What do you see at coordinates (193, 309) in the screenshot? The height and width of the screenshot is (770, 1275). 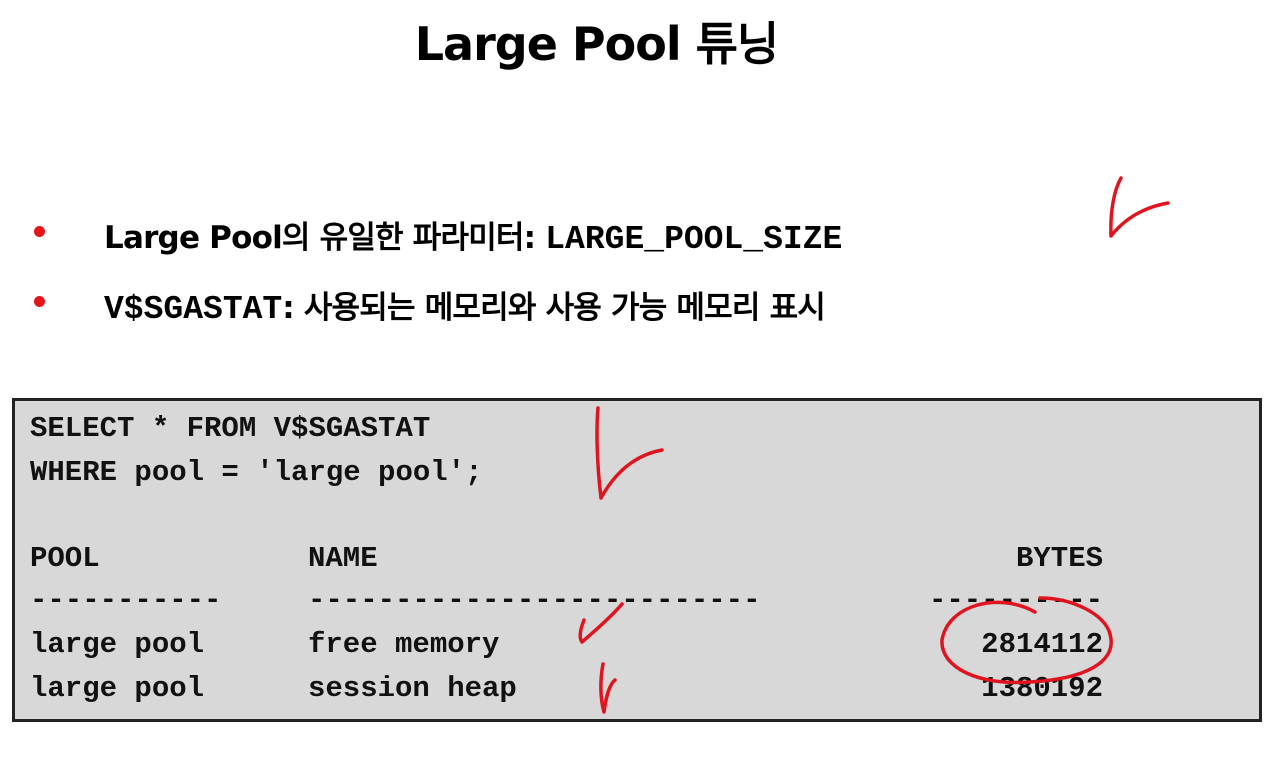 I see `bullet-code: V$SGASTAT` at bounding box center [193, 309].